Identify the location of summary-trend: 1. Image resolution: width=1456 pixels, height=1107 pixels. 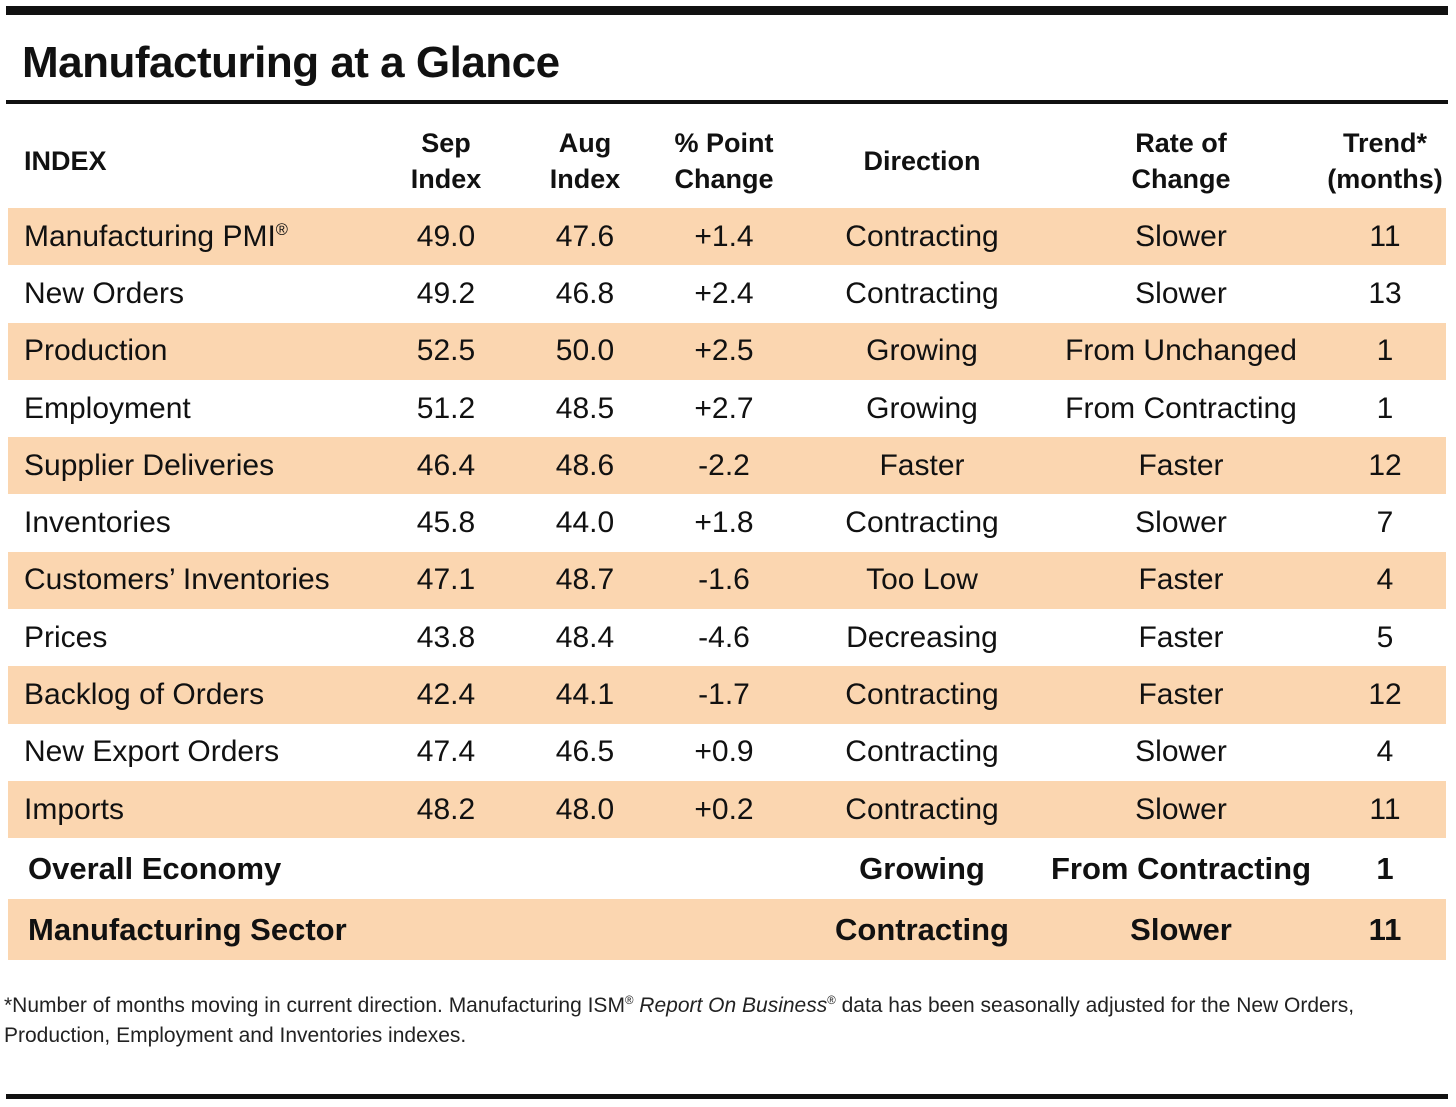
(1385, 868).